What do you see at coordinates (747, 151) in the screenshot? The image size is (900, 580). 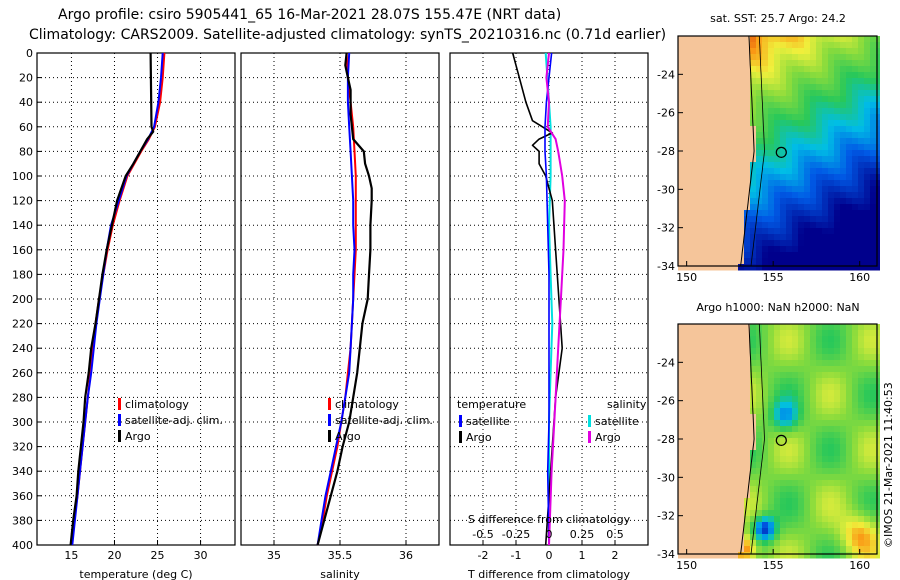 I see `map-coastline` at bounding box center [747, 151].